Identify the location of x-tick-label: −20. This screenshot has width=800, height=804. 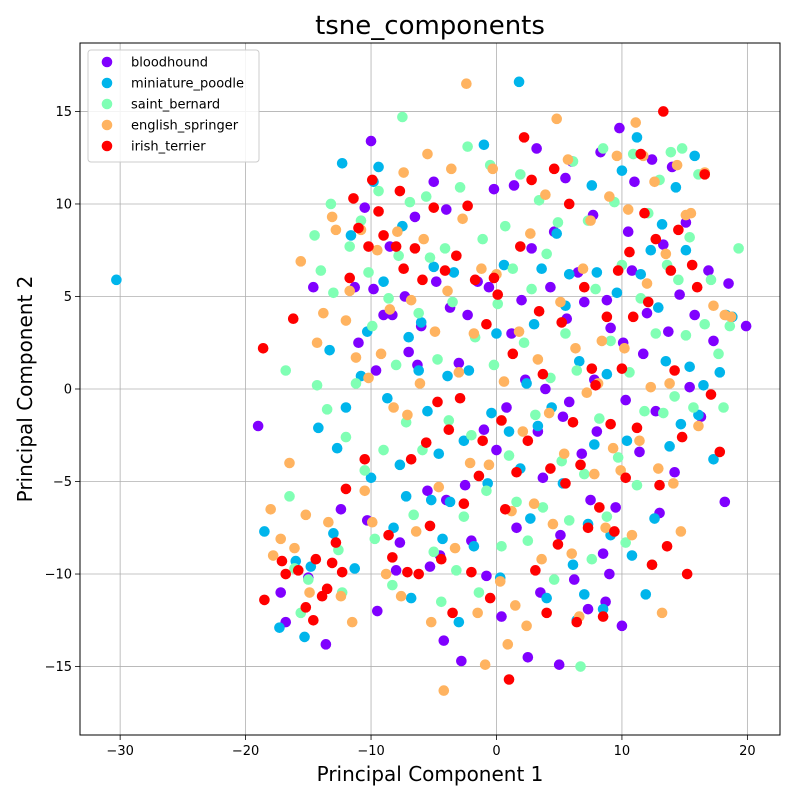
(245, 751).